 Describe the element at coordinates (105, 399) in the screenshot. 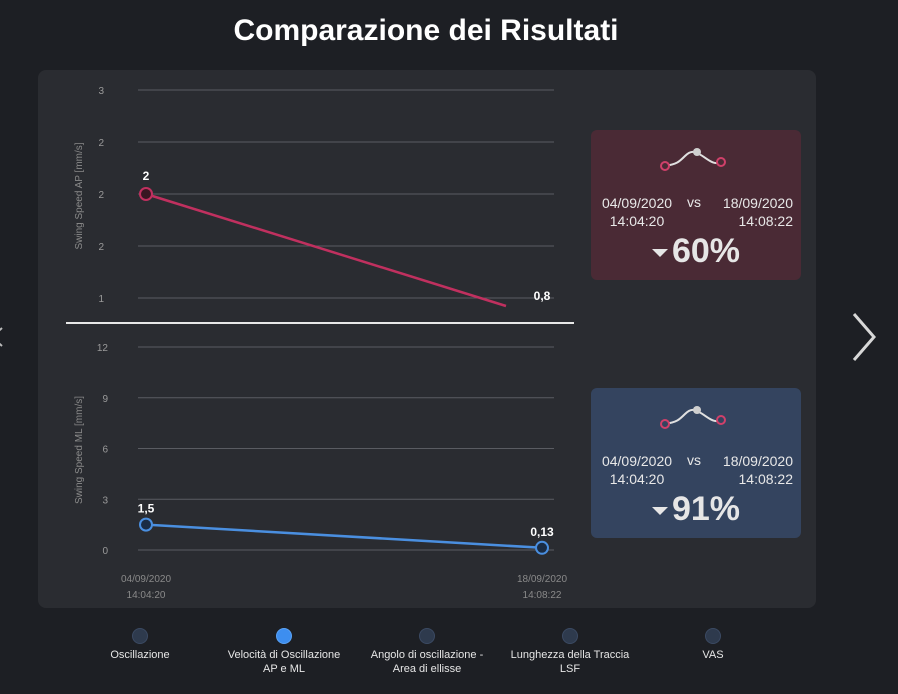

I see `y-tick-label: 9` at that location.